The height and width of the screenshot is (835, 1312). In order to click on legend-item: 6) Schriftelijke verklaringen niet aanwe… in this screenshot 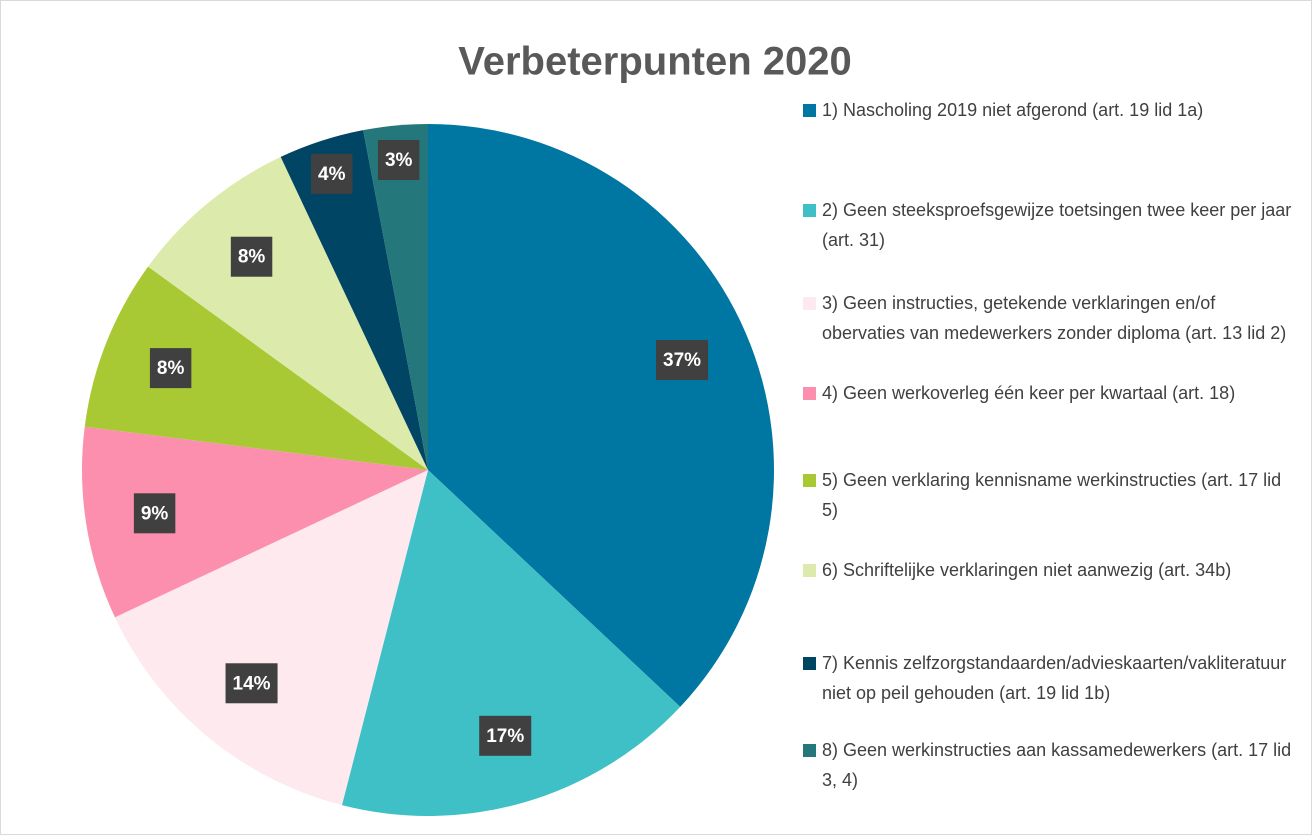, I will do `click(1048, 570)`.